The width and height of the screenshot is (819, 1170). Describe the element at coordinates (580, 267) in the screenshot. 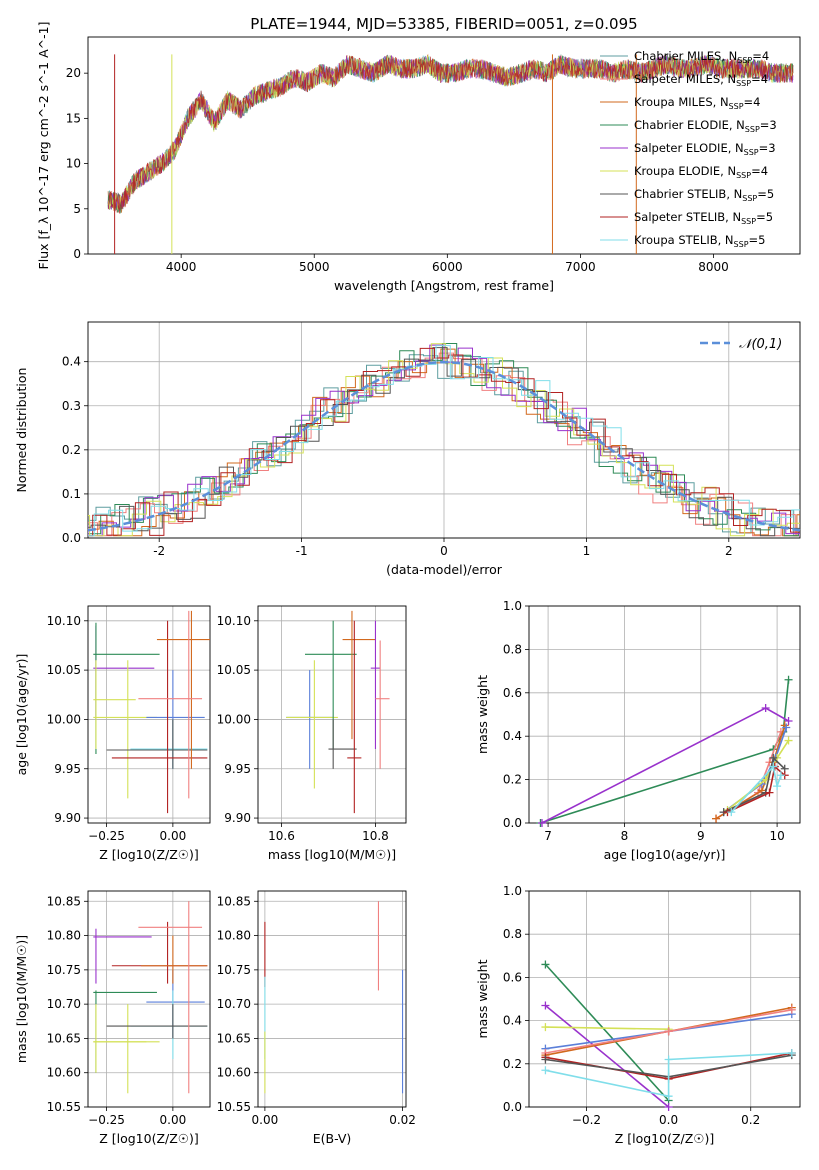

I see `spectrum-xtick-label: 7000` at that location.